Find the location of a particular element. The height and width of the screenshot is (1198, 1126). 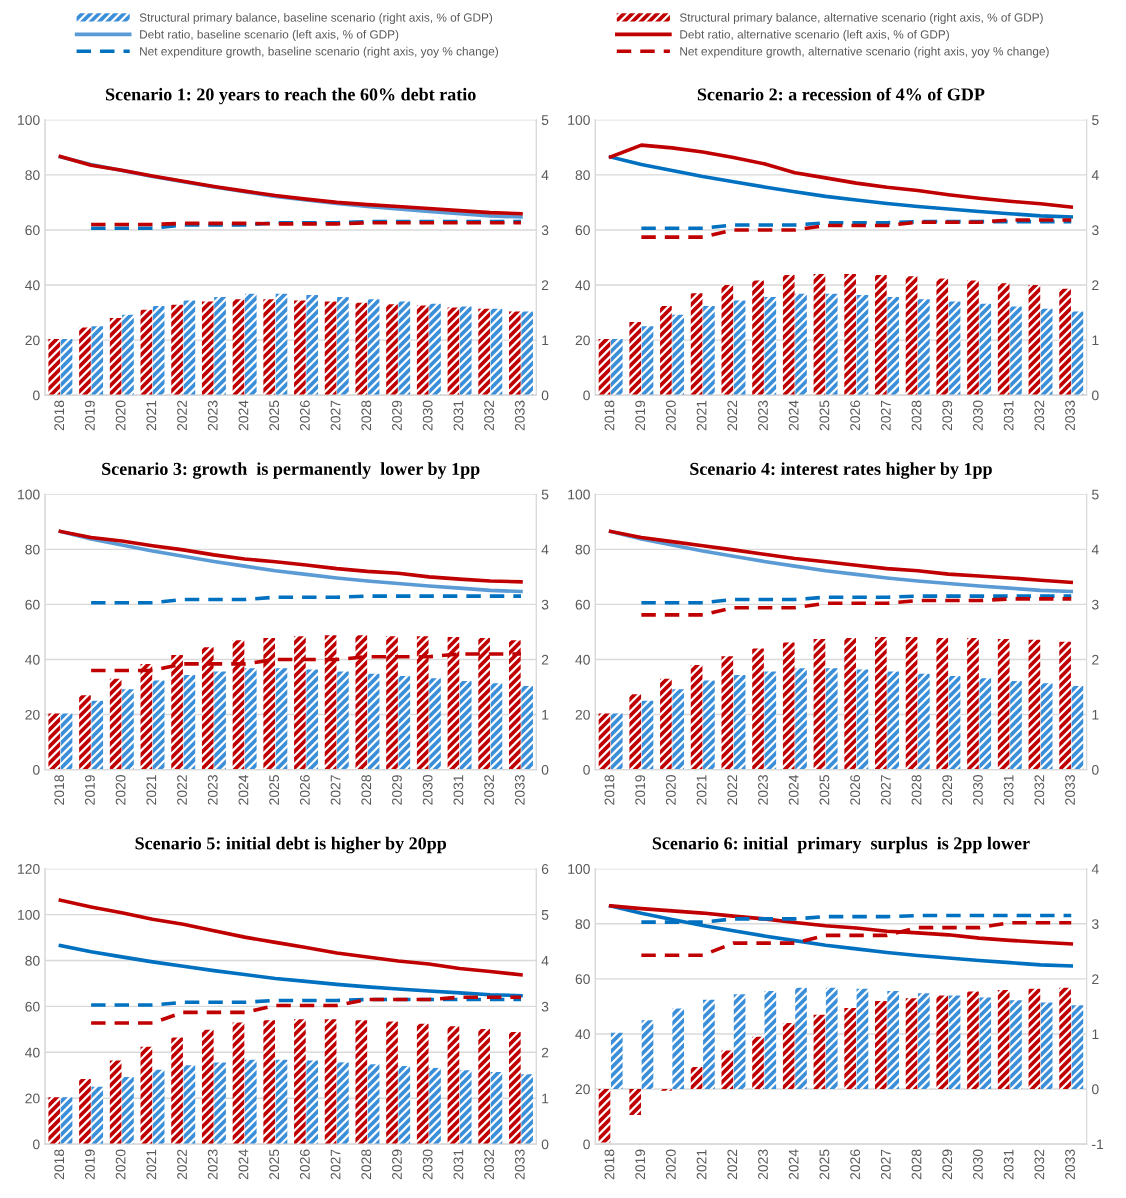

legend-label: Debt ratio, alternative scenario (left axis, % of GDP) is located at coordinates (814, 35).